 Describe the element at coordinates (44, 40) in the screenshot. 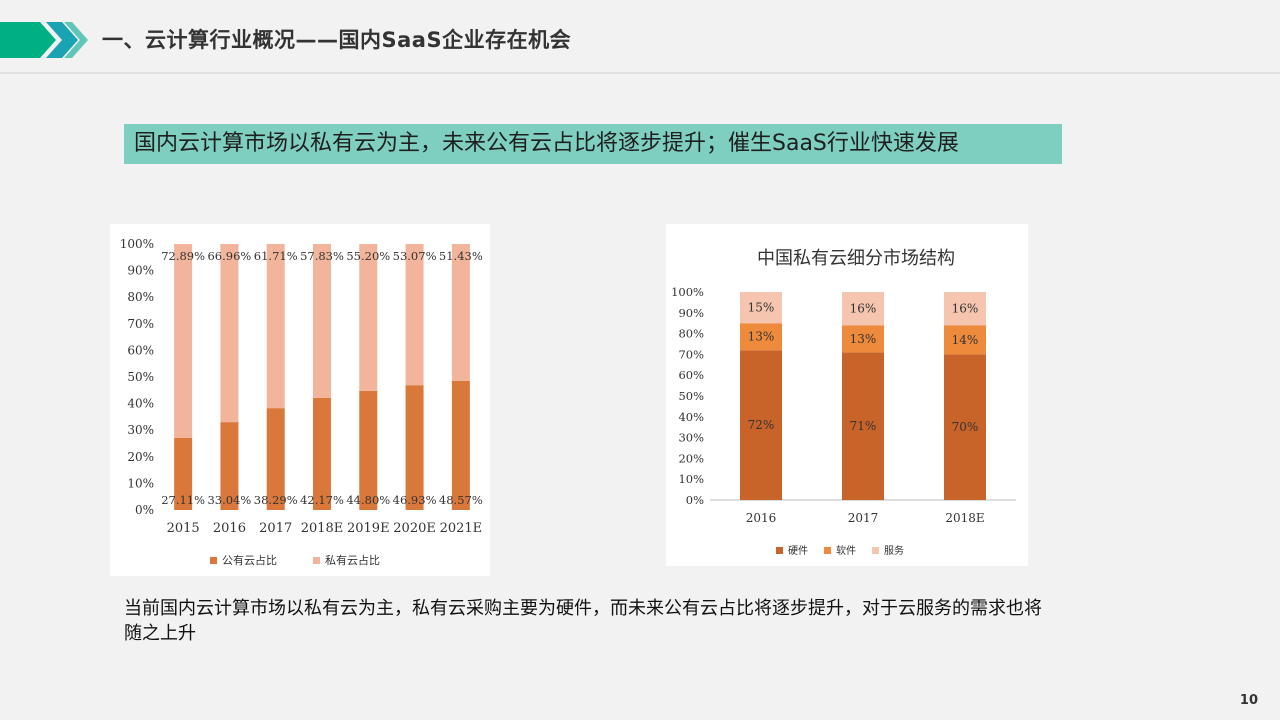

I see `header-chevron-icon` at that location.